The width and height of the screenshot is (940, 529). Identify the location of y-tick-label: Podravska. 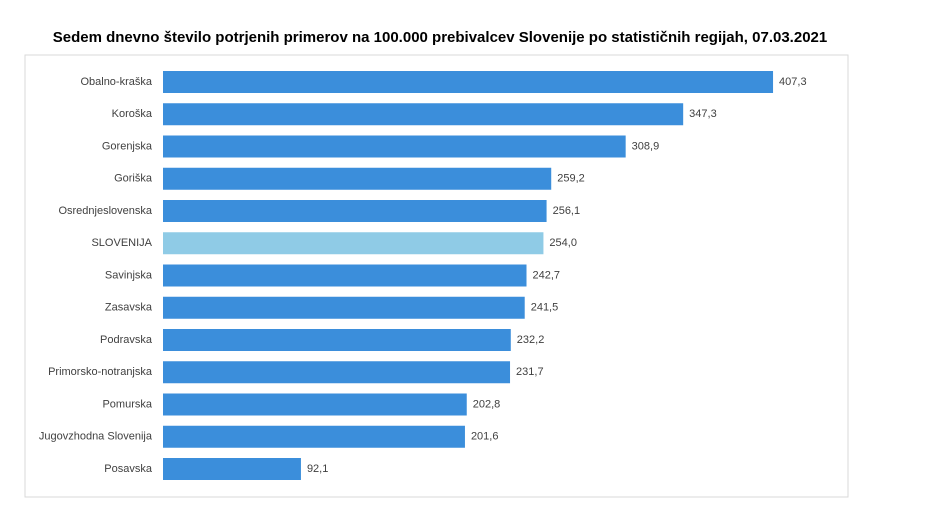
(126, 340).